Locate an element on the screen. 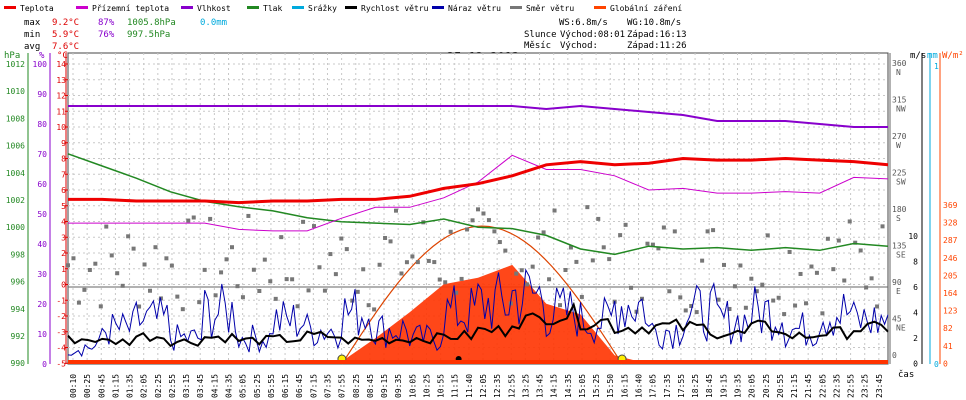 Image resolution: width=966 pixels, height=400 pixels. dir-label: NE is located at coordinates (901, 328).